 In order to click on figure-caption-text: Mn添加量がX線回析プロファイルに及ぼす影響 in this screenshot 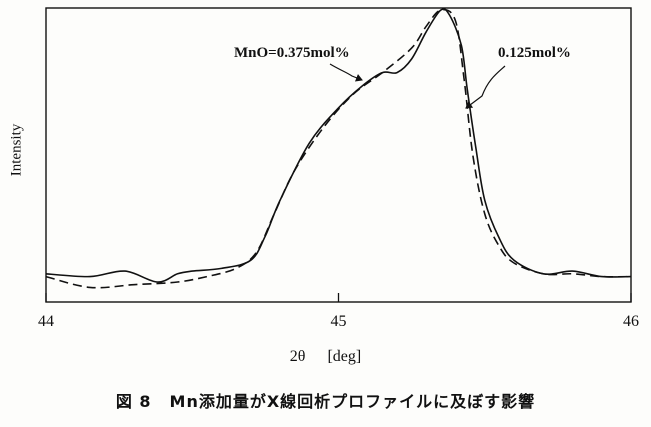, I will do `click(352, 401)`.